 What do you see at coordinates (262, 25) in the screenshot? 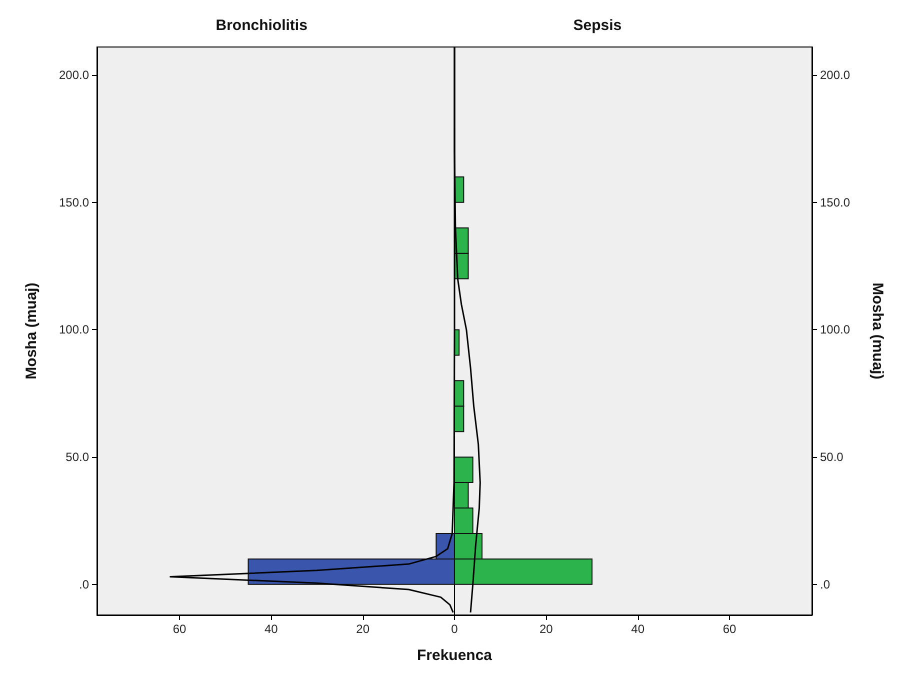
I see `chart-title: Bronchiolitis` at bounding box center [262, 25].